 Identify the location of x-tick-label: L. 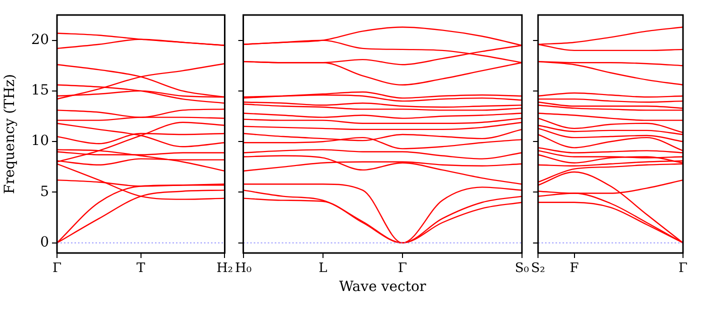
(323, 268).